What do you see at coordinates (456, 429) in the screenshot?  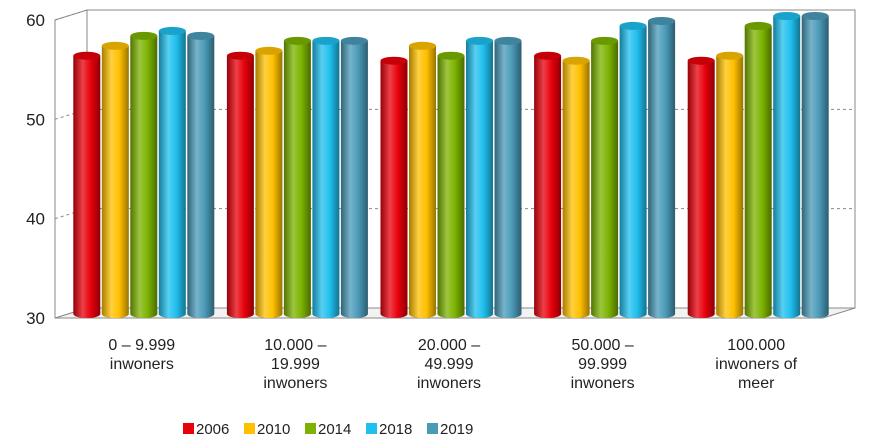 I see `legend-label: 2019` at bounding box center [456, 429].